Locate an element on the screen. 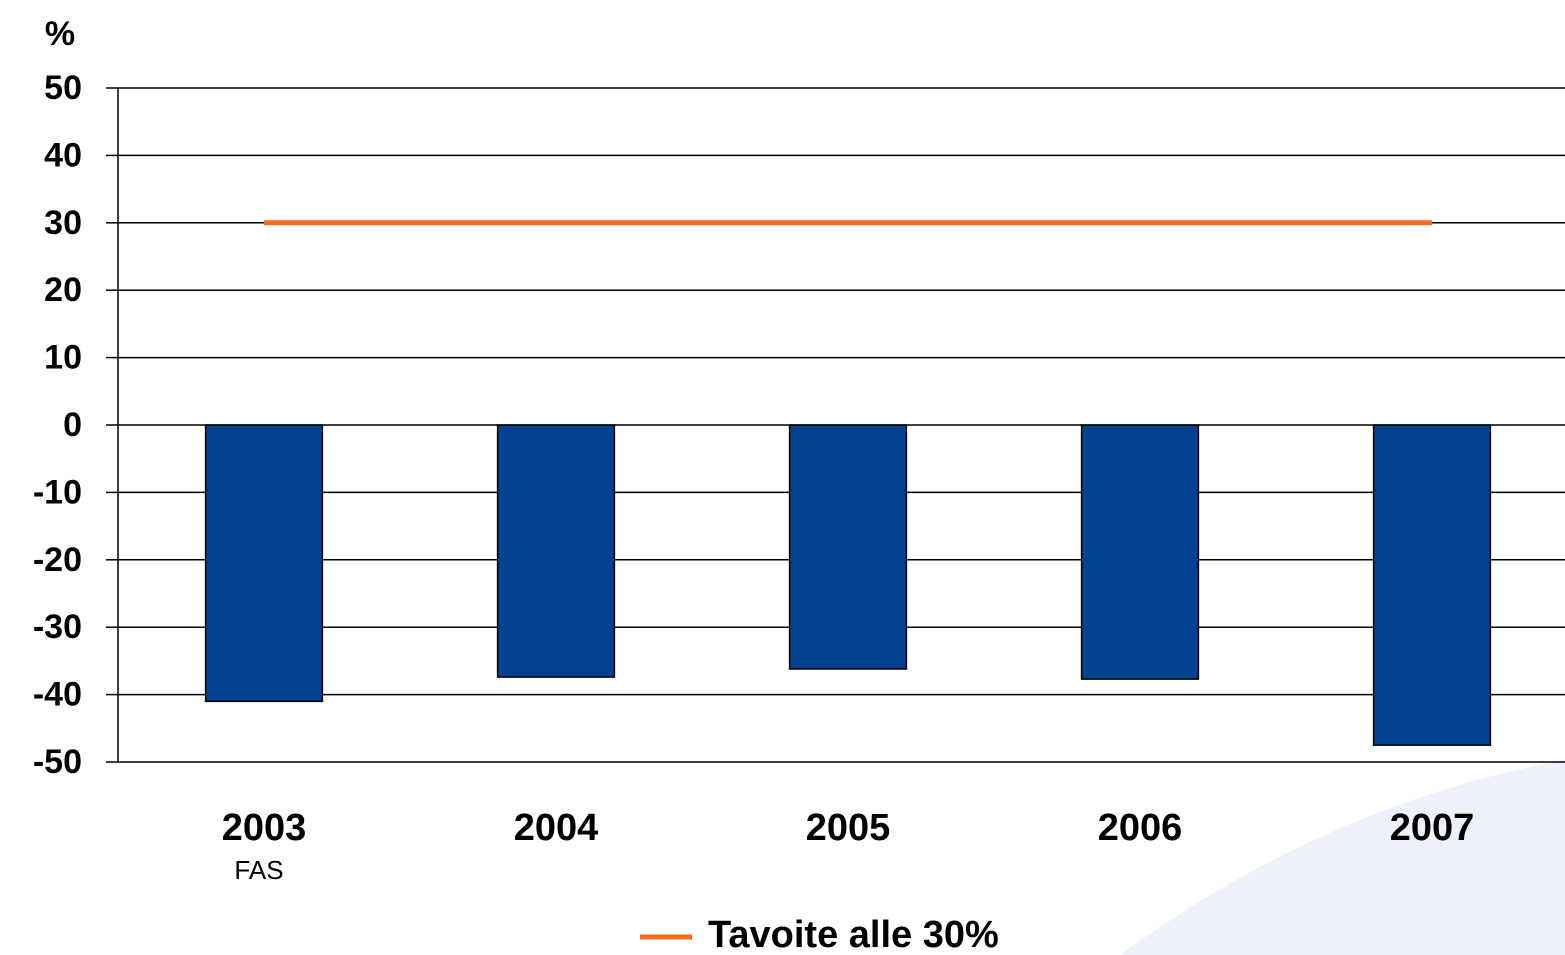 Image resolution: width=1565 pixels, height=955 pixels. y-tick-label: -10 is located at coordinates (57, 492).